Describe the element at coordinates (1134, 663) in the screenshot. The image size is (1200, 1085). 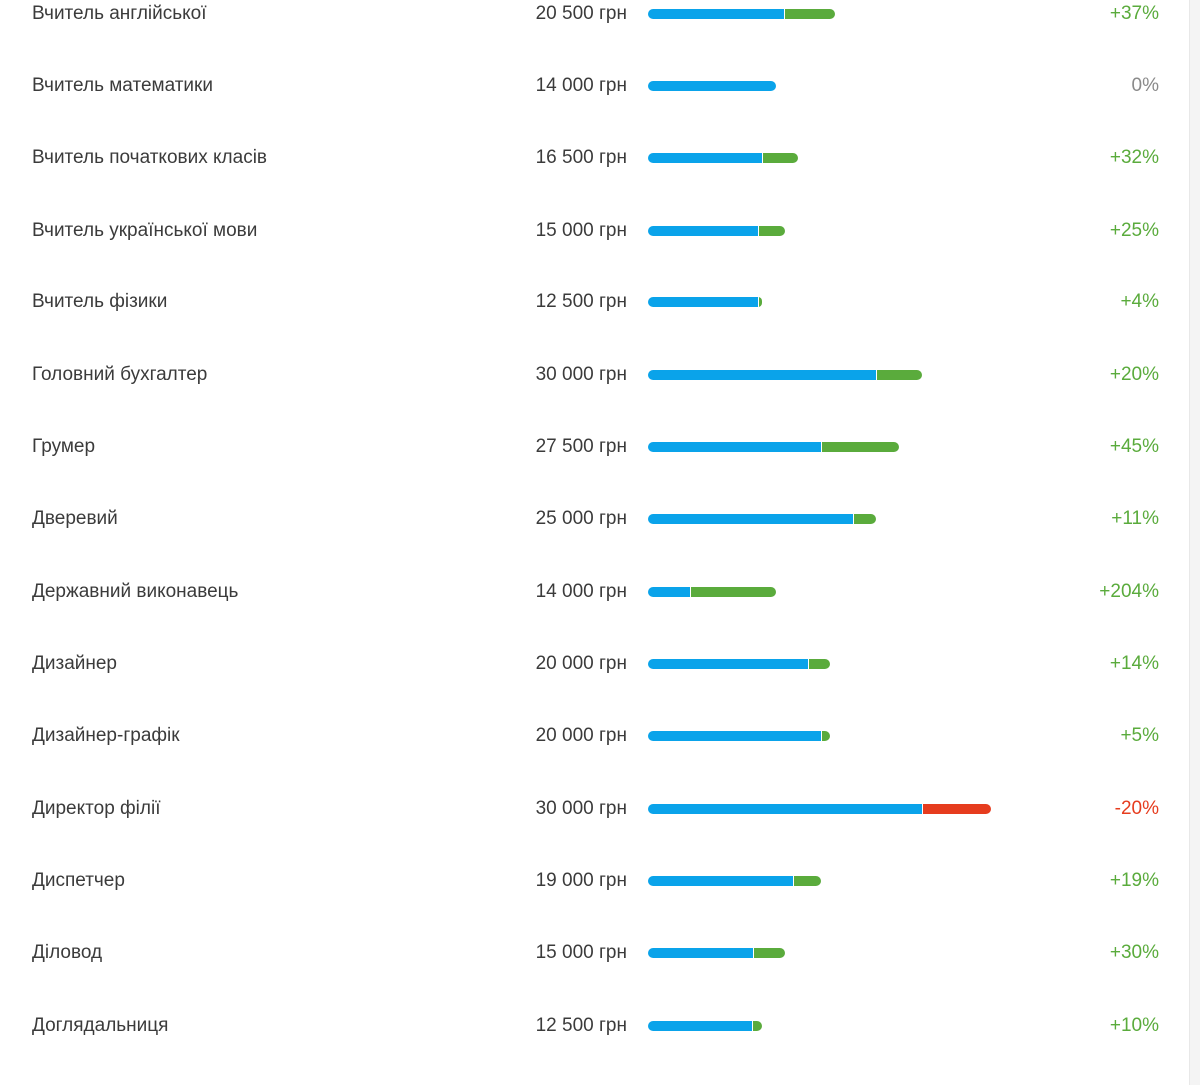
I see `salary-change: +14%` at that location.